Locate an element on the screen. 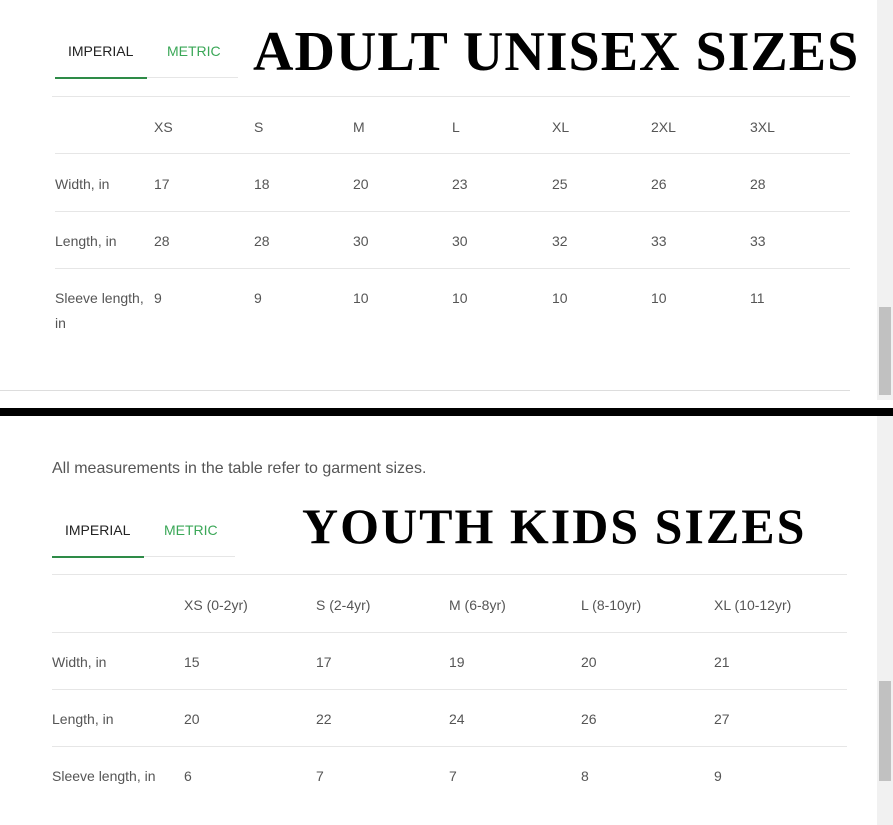 The width and height of the screenshot is (893, 825). table-cell: 24 is located at coordinates (457, 719).